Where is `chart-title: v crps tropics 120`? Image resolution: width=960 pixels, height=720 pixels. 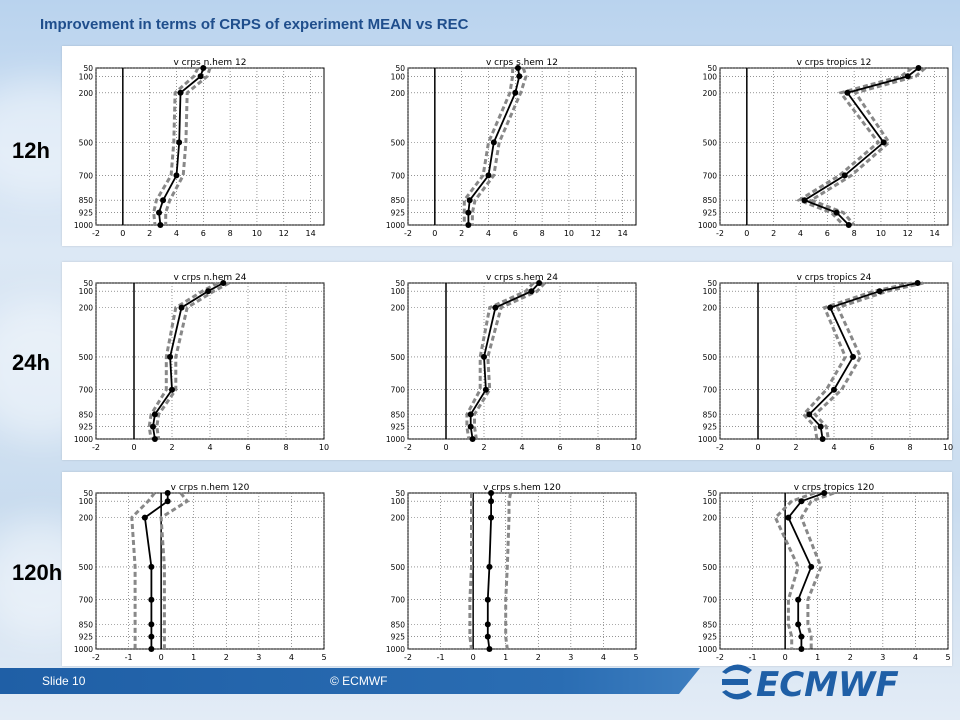
chart-title: v crps tropics 120 is located at coordinates (834, 488).